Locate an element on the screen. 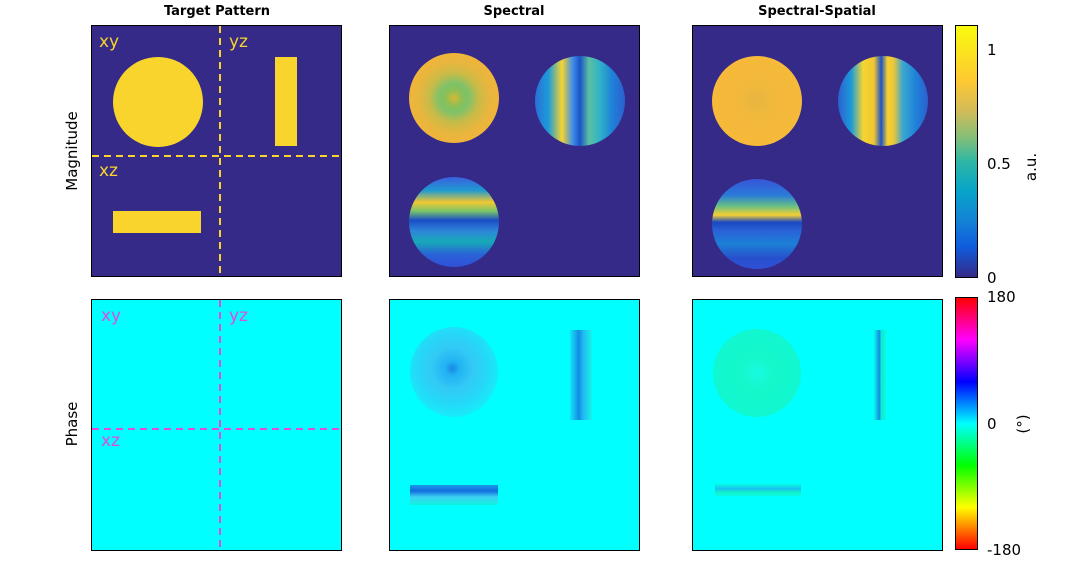 This screenshot has height=575, width=1065. row-label-magnitude: Magnitude is located at coordinates (72, 151).